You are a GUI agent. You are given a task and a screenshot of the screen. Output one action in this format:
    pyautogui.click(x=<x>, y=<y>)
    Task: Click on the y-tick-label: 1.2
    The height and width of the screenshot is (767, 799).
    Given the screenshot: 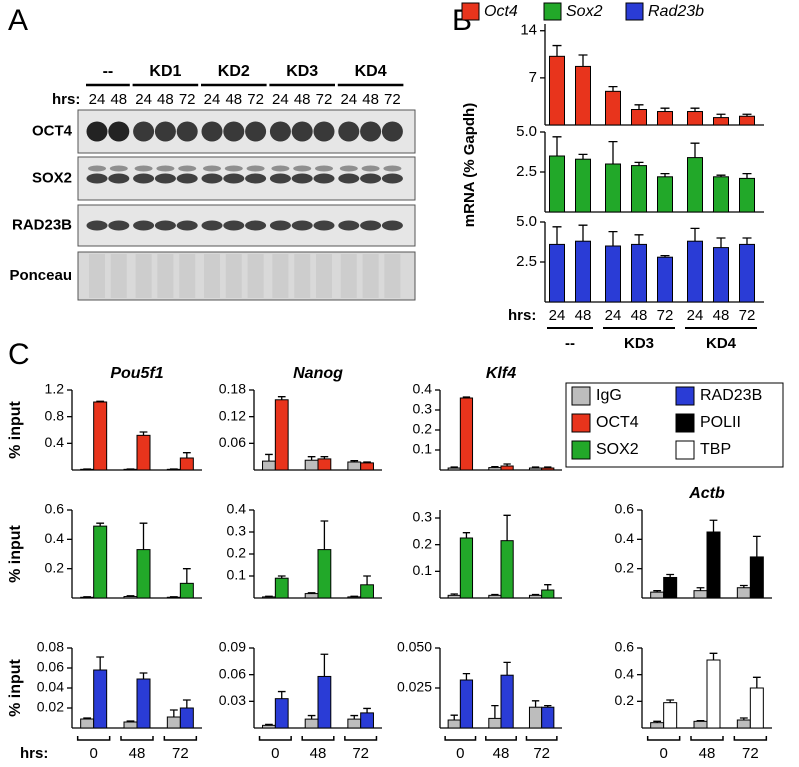 What is the action you would take?
    pyautogui.click(x=55, y=389)
    